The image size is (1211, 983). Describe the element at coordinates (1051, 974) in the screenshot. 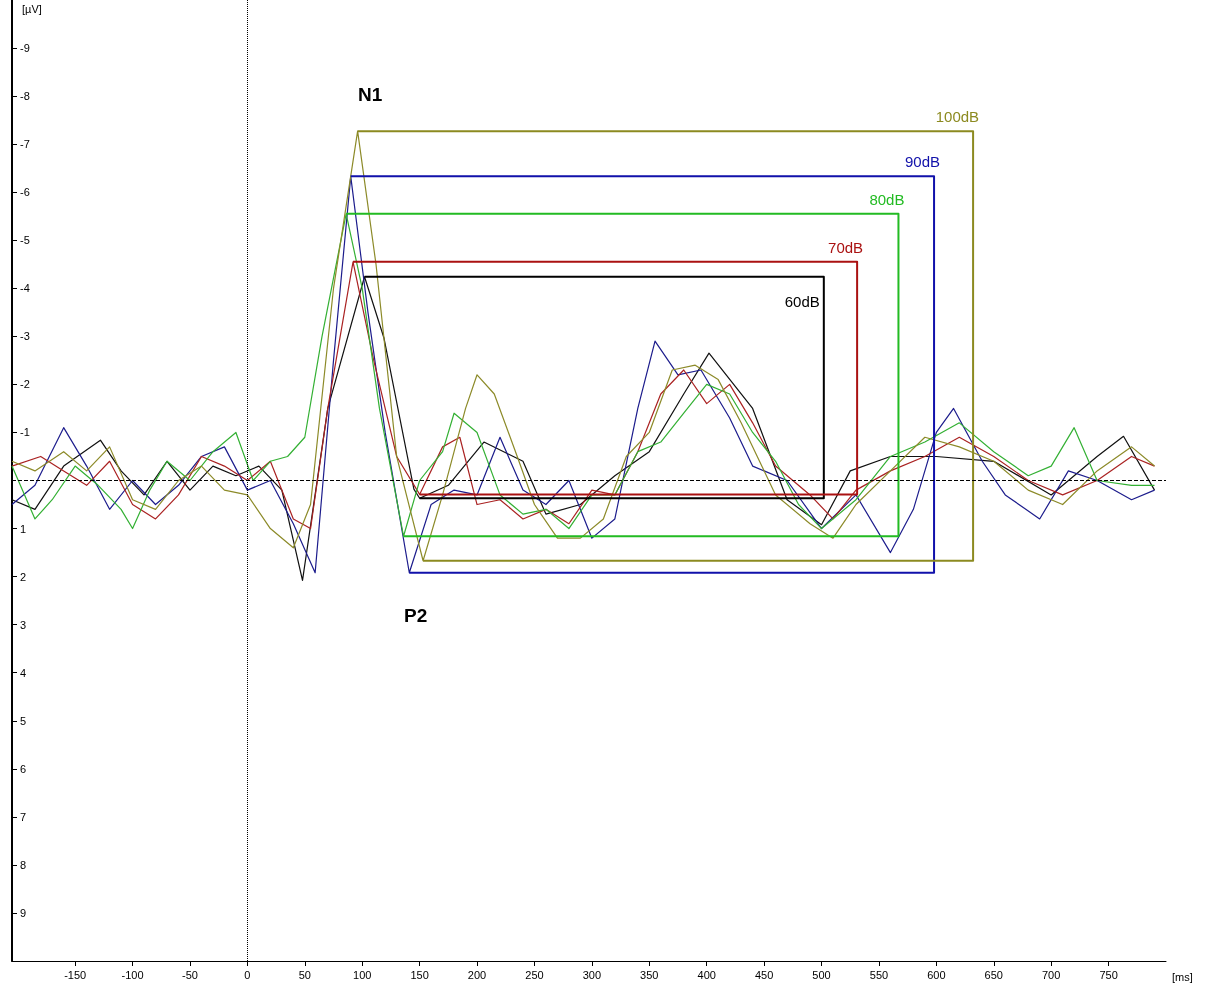

I see `x-tick-label: 700` at that location.